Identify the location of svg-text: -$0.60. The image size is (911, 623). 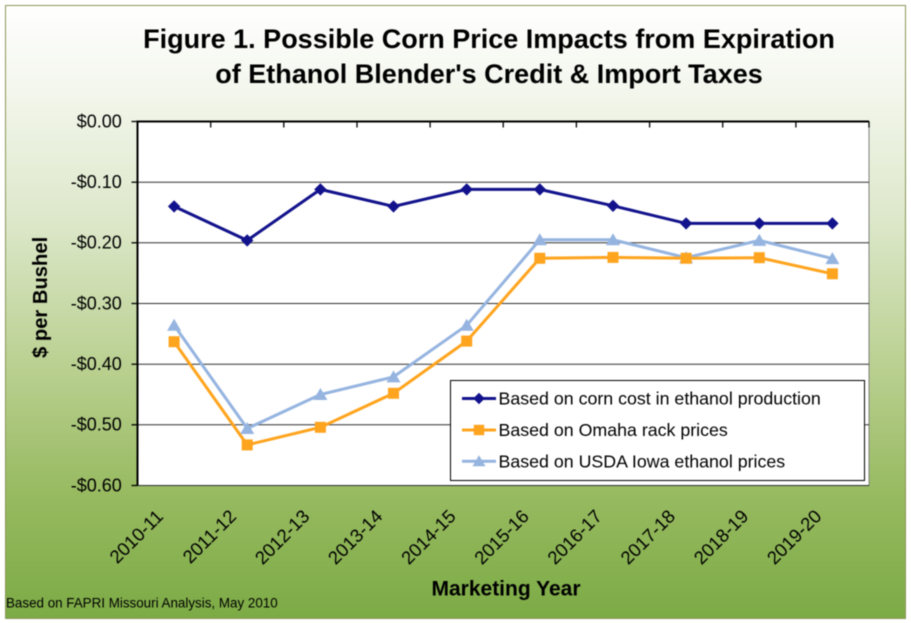
(96, 485).